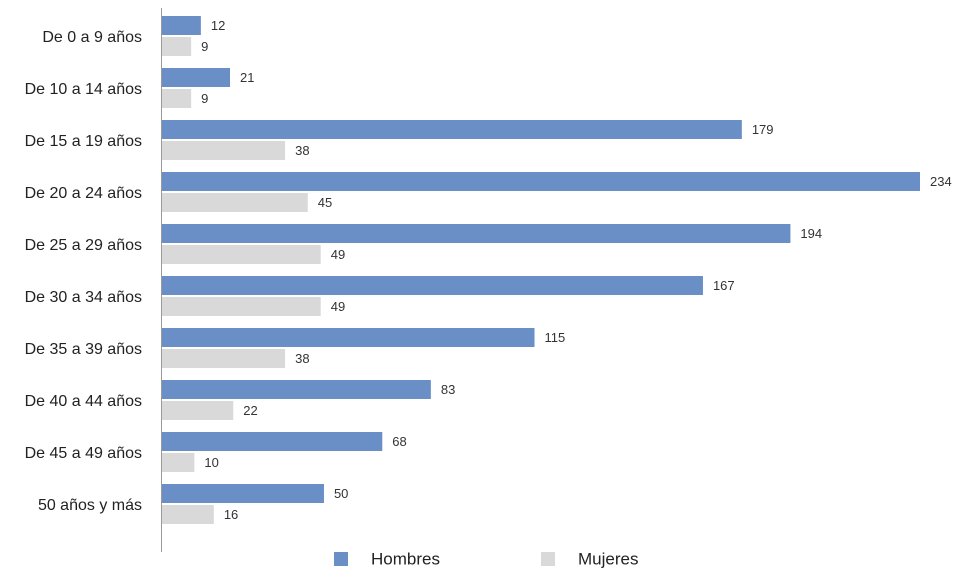 The height and width of the screenshot is (571, 962). I want to click on category-label: De 15 a 19 años, so click(83, 141).